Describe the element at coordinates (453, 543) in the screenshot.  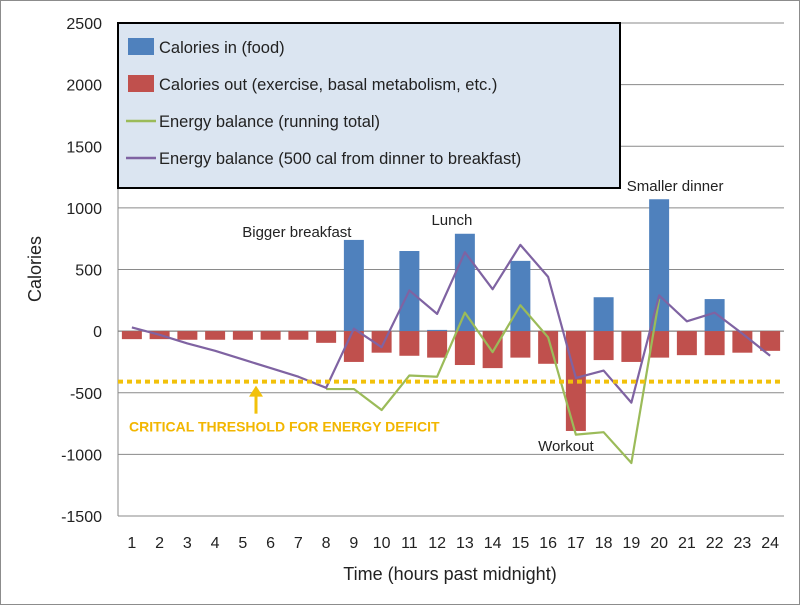
I see `x-axis-ticks: 1 2 3 4 5 6 7 8 9 10 11 12 13 14 15 16 17 18 19 20 21 22 23 24` at that location.